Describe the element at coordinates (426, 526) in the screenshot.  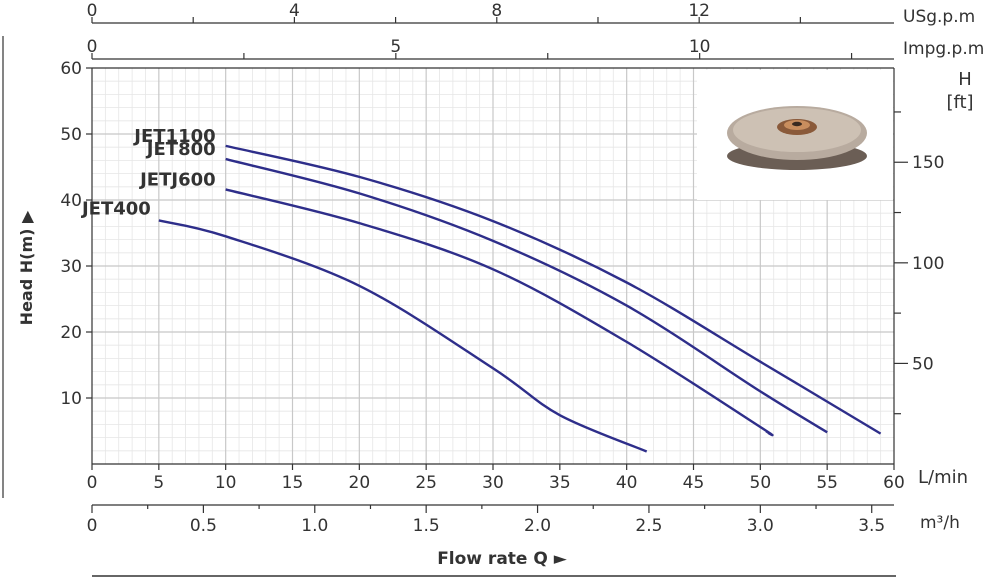
I see `m3h-tick-label: 1.5` at that location.